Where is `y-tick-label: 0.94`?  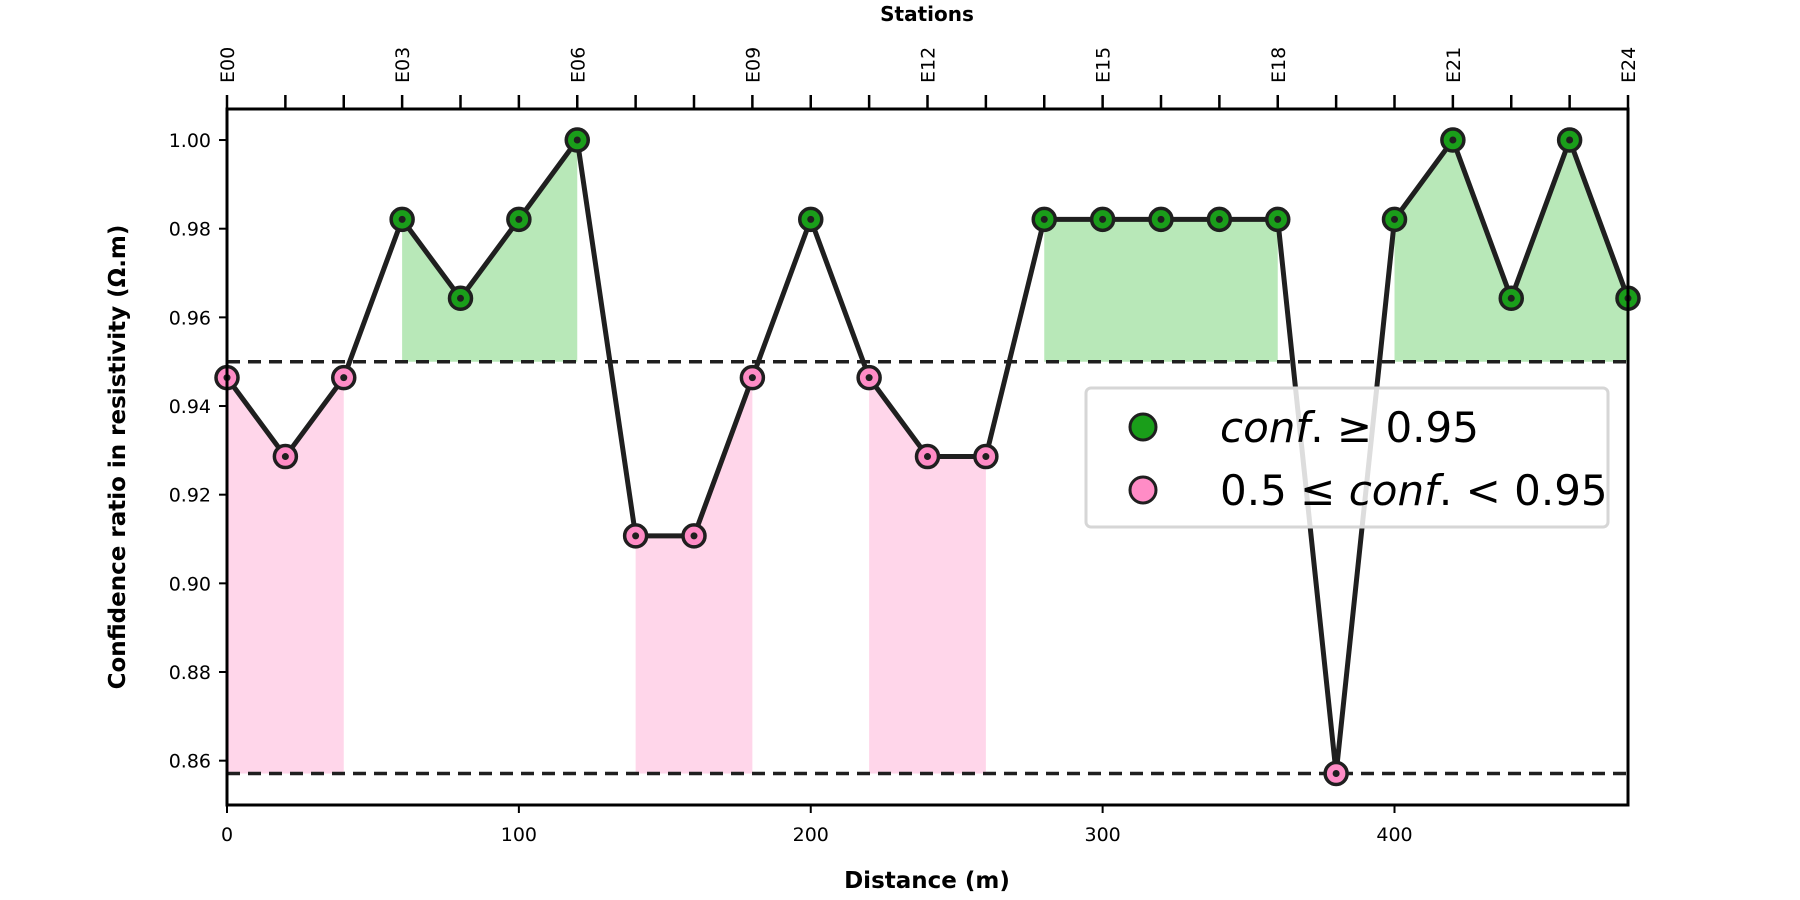 y-tick-label: 0.94 is located at coordinates (190, 407).